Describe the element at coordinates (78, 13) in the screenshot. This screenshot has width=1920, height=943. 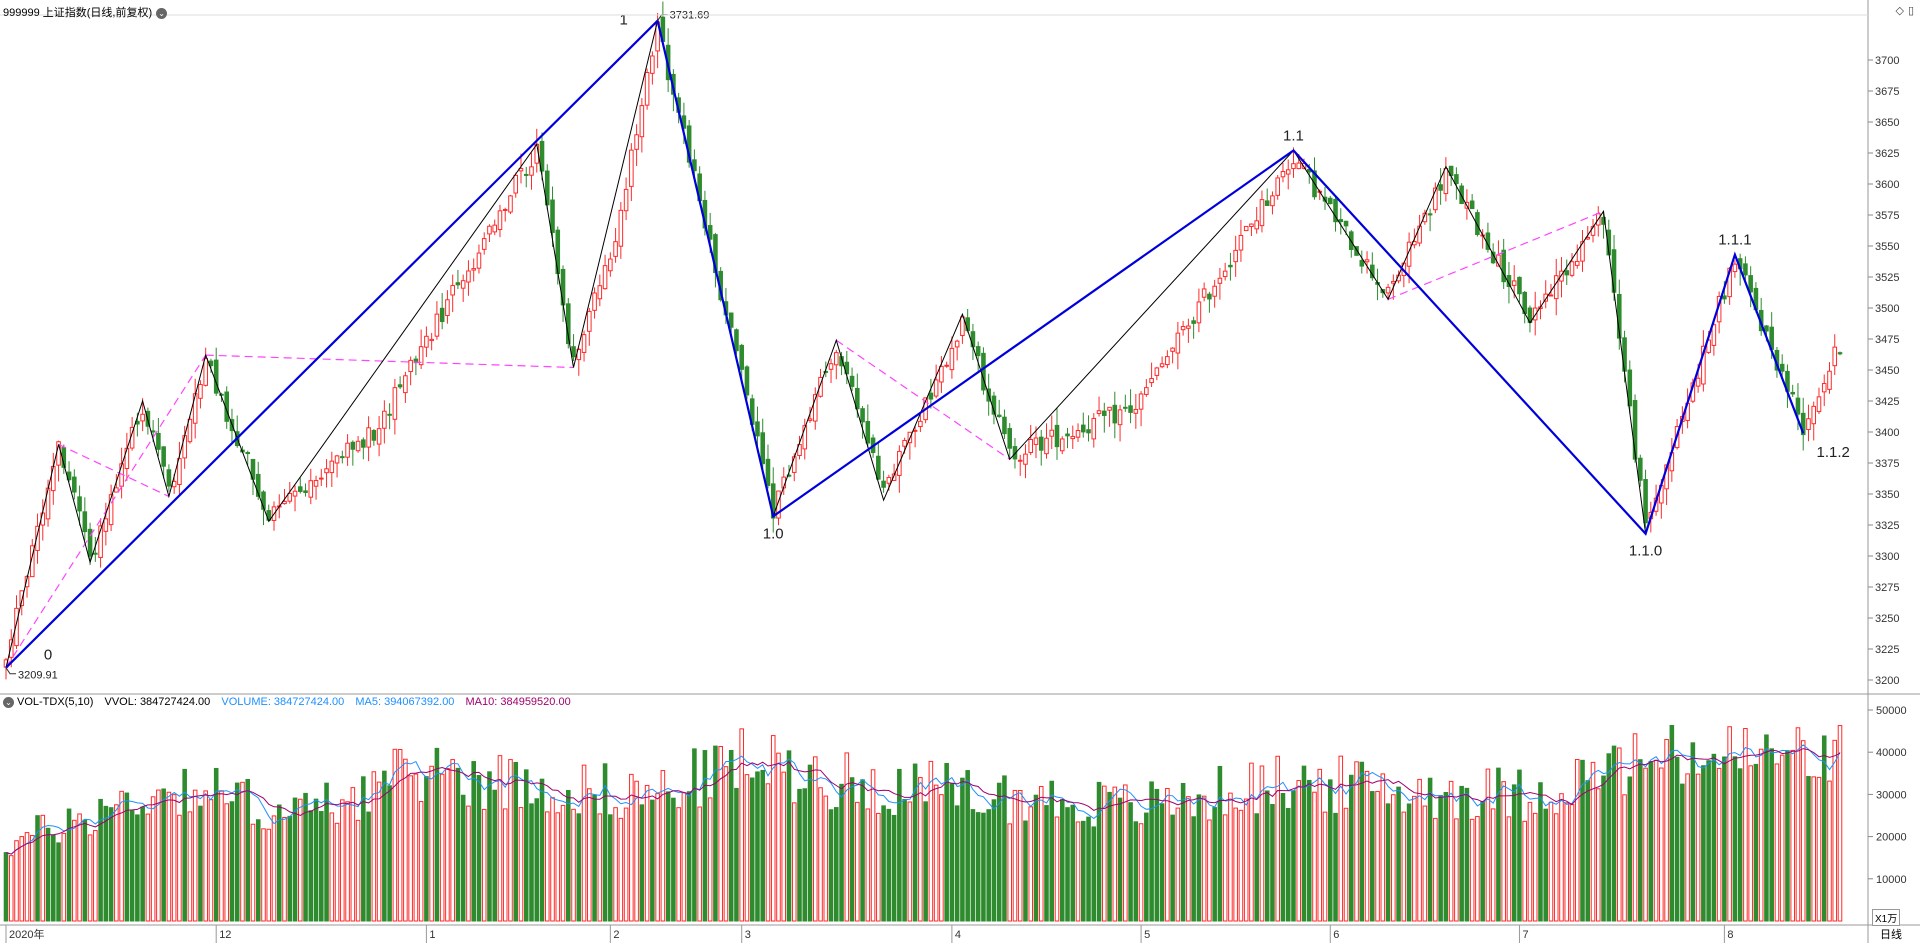
I see `chart-title-text: 999999 上证指数(日线,前复权)` at that location.